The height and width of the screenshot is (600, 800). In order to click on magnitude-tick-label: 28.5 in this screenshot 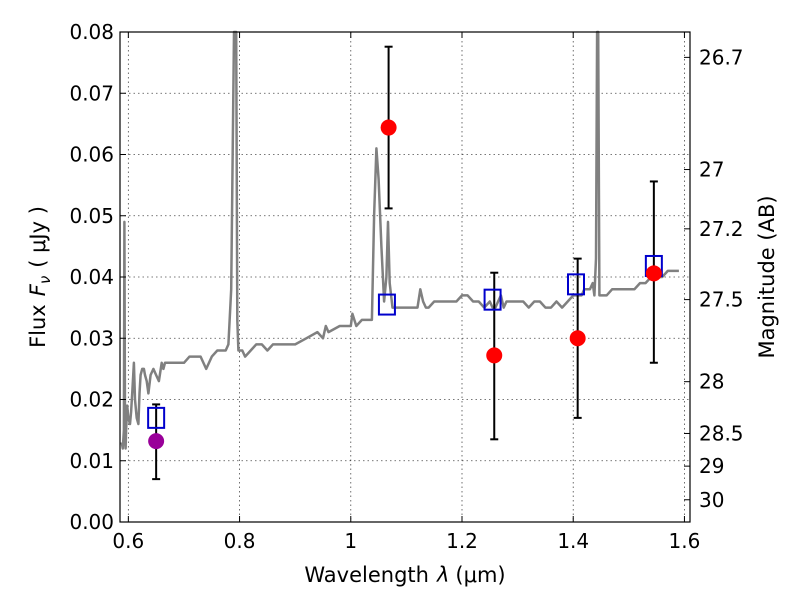, I will do `click(721, 433)`.